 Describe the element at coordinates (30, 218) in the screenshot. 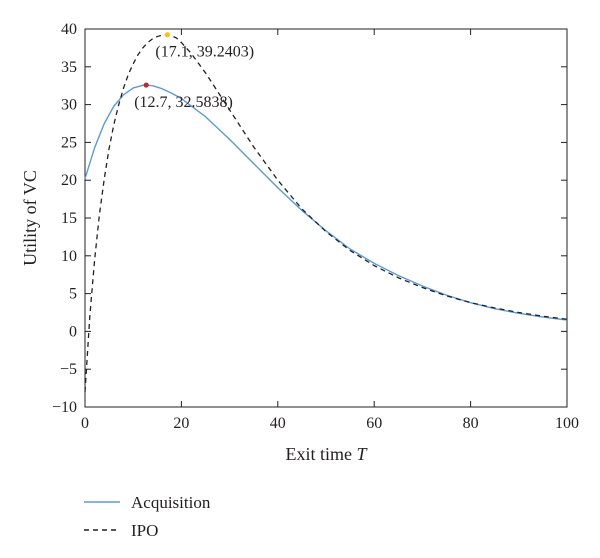

I see `y-axis-title: Utility of VC` at that location.